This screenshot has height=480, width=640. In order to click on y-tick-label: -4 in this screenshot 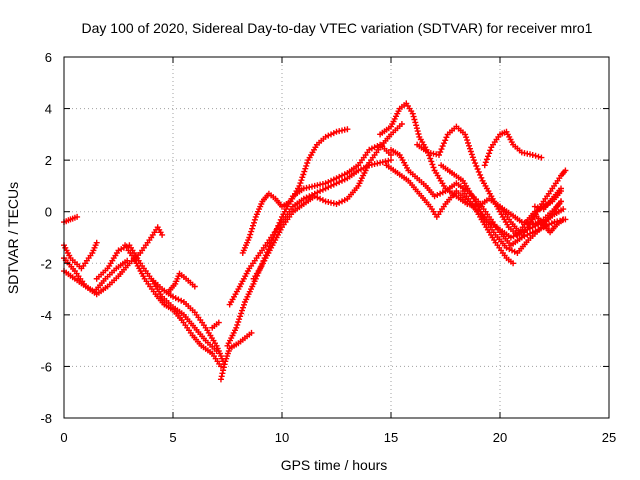, I will do `click(46, 315)`.